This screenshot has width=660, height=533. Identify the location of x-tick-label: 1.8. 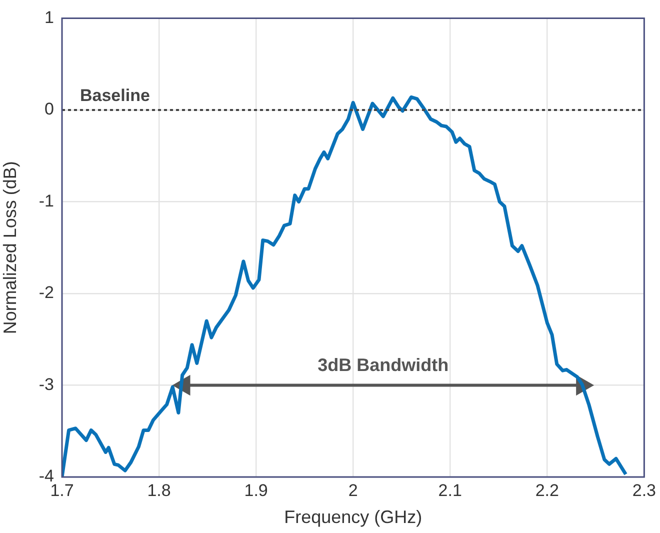
(159, 490).